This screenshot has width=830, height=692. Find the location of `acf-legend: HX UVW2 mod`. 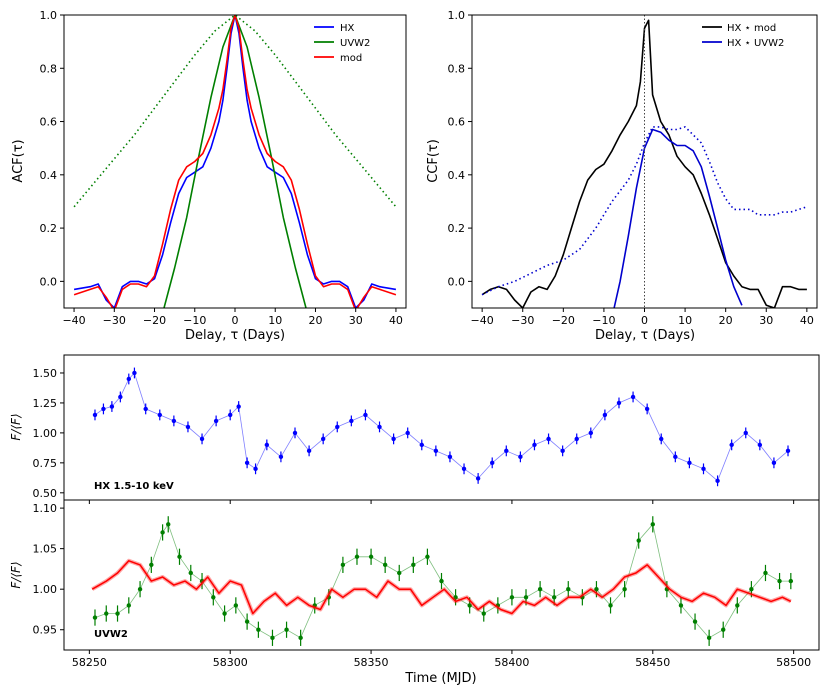

acf-legend: HX UVW2 mod is located at coordinates (342, 43).